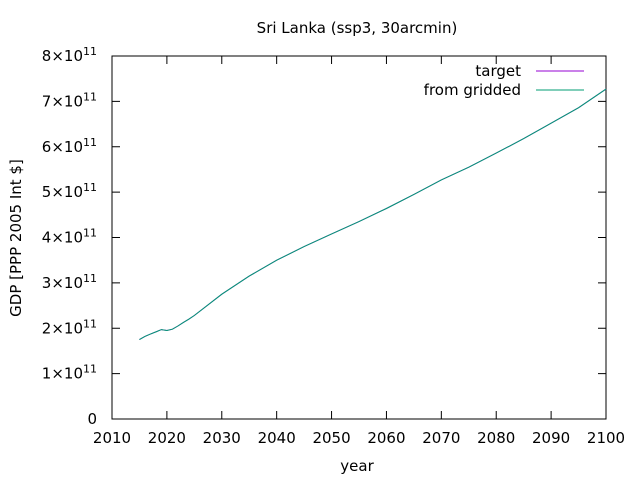 The width and height of the screenshot is (640, 480). What do you see at coordinates (69, 327) in the screenshot?
I see `y-tick-label: 2×10¹¹` at bounding box center [69, 327].